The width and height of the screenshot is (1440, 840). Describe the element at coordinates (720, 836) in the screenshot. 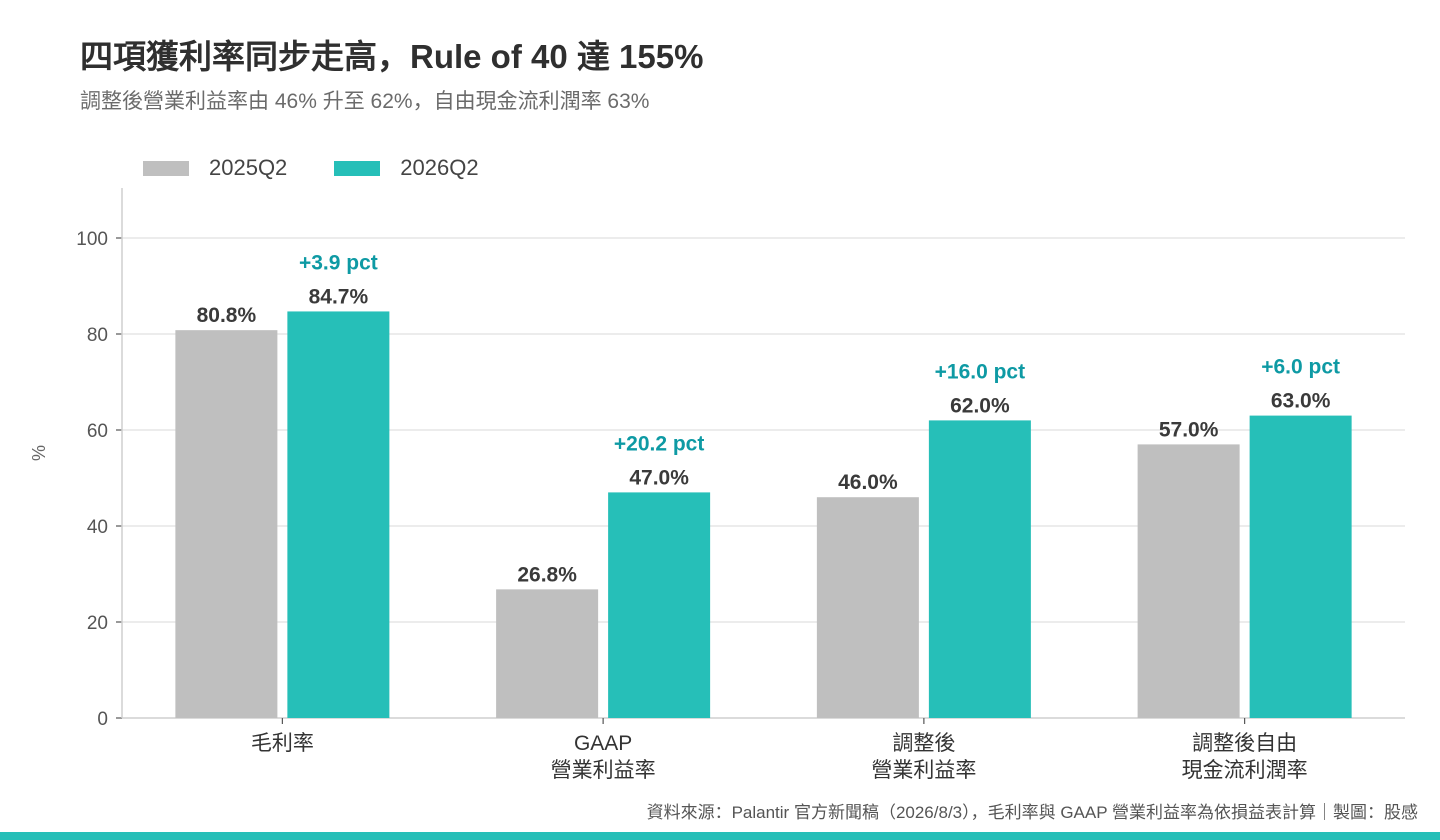

I see `bottom-accent-bar` at that location.